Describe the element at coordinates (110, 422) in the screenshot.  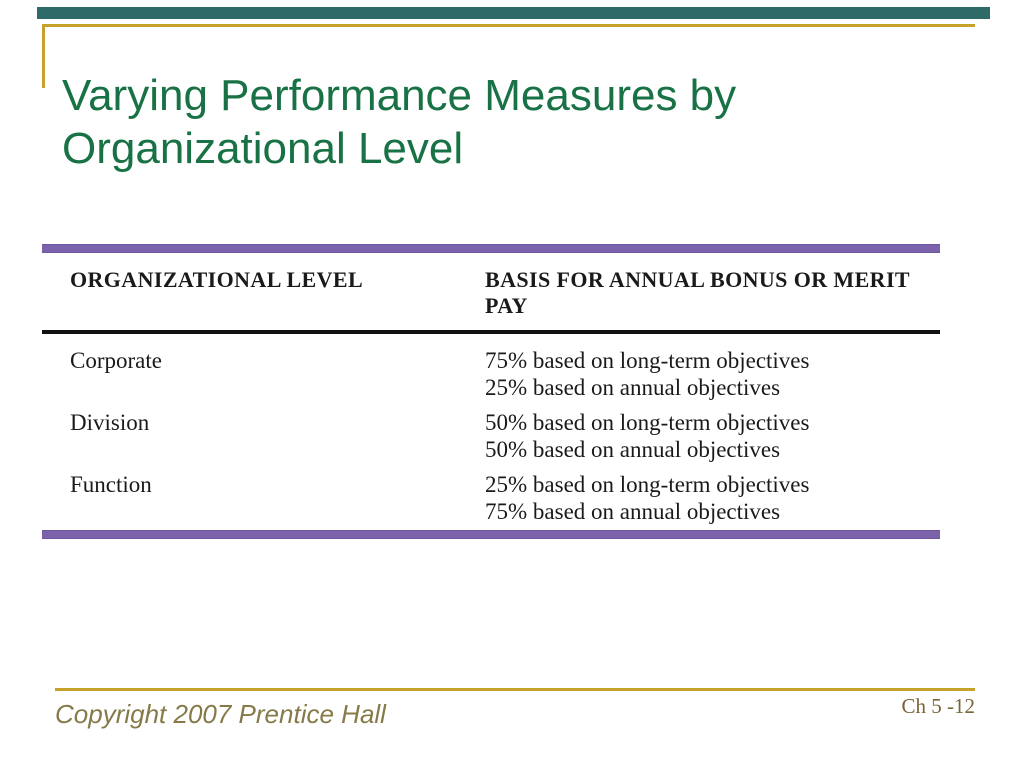
I see `level-cell: Division` at that location.